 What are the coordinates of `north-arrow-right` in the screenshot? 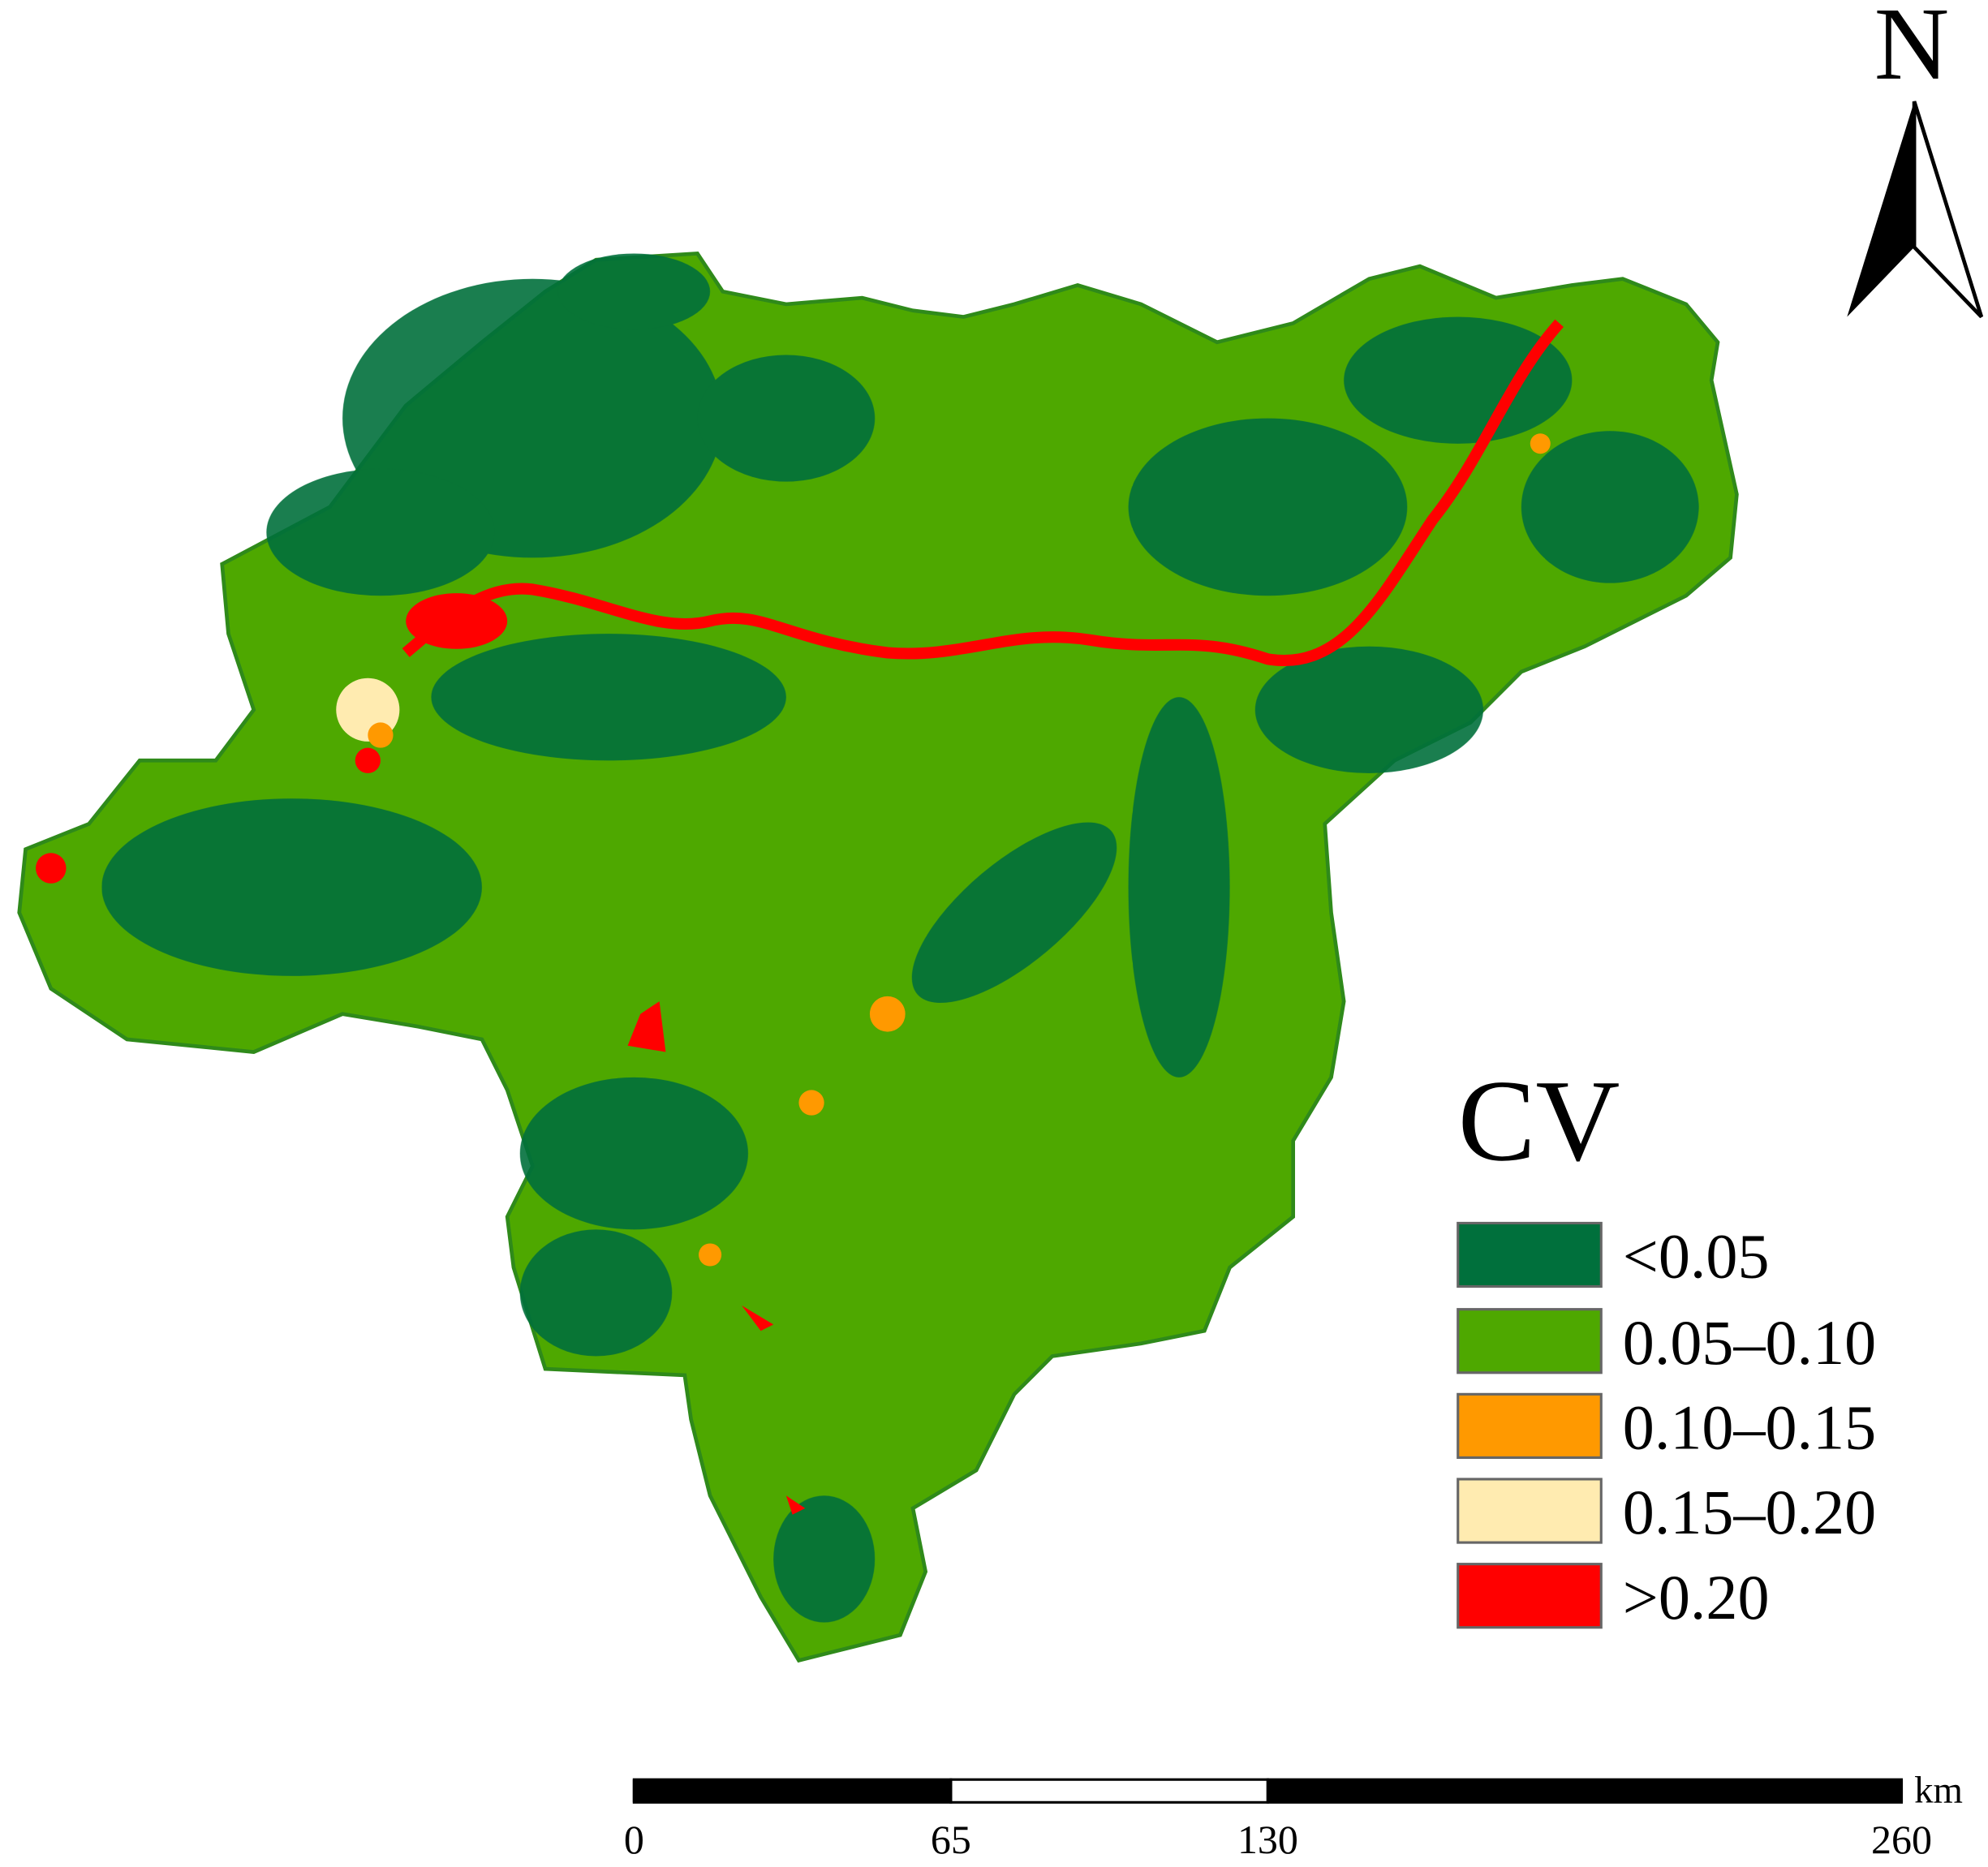 It's located at (1948, 210).